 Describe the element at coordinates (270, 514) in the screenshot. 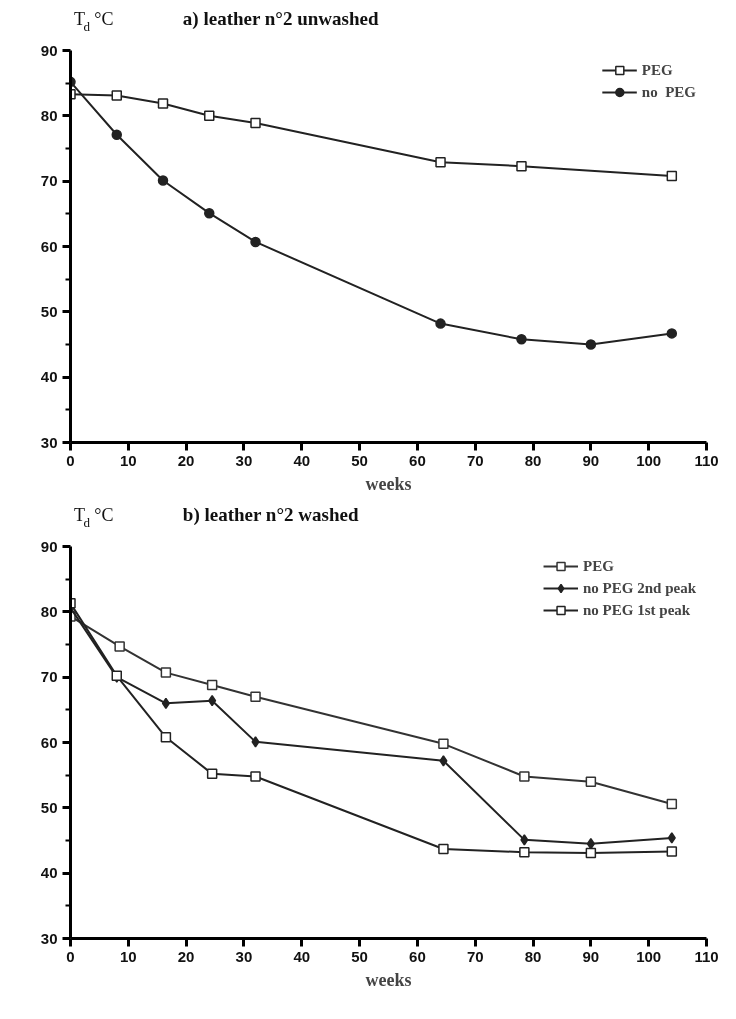

I see `chart-title: b) leather n°2 washed` at that location.